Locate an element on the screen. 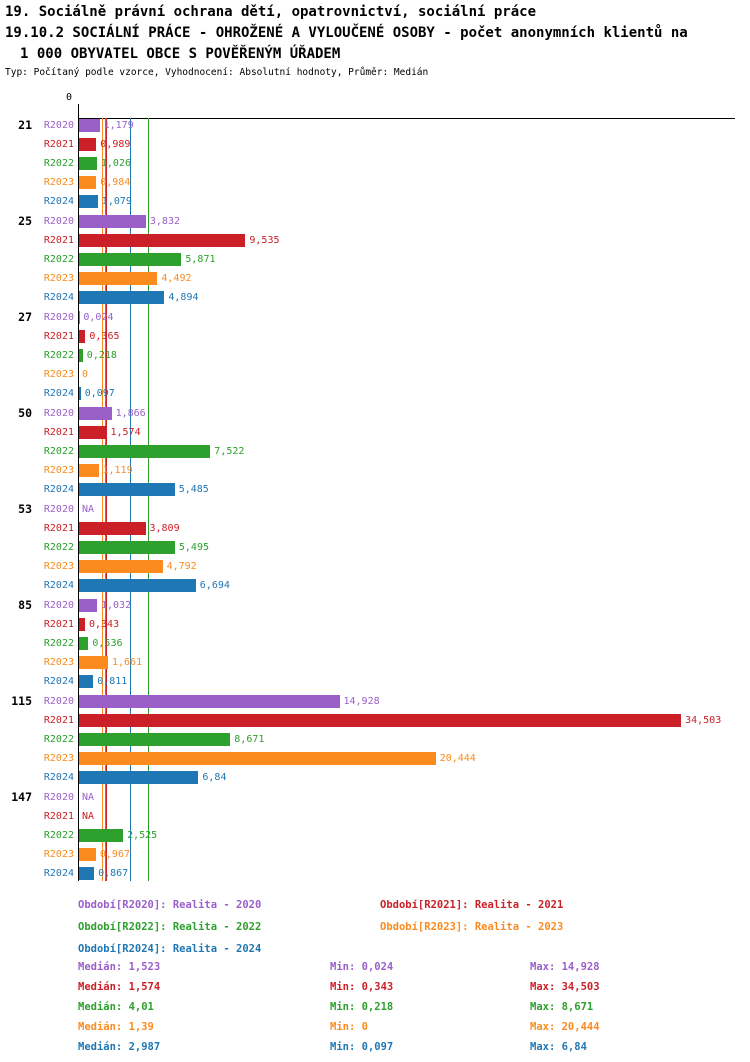  category-axis-line is located at coordinates (78, 492).